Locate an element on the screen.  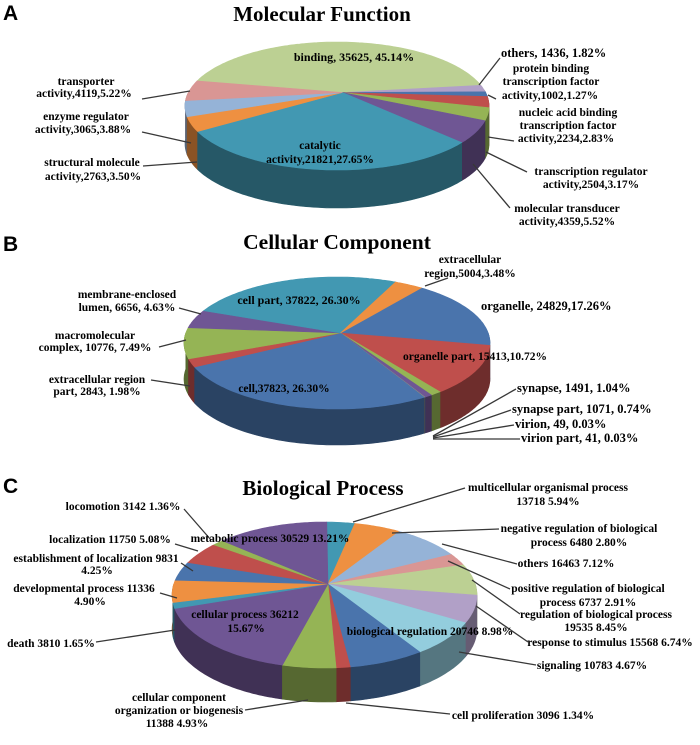
svg-text:regulation of biological proce: regulation of biological process is located at coordinates (596, 615).